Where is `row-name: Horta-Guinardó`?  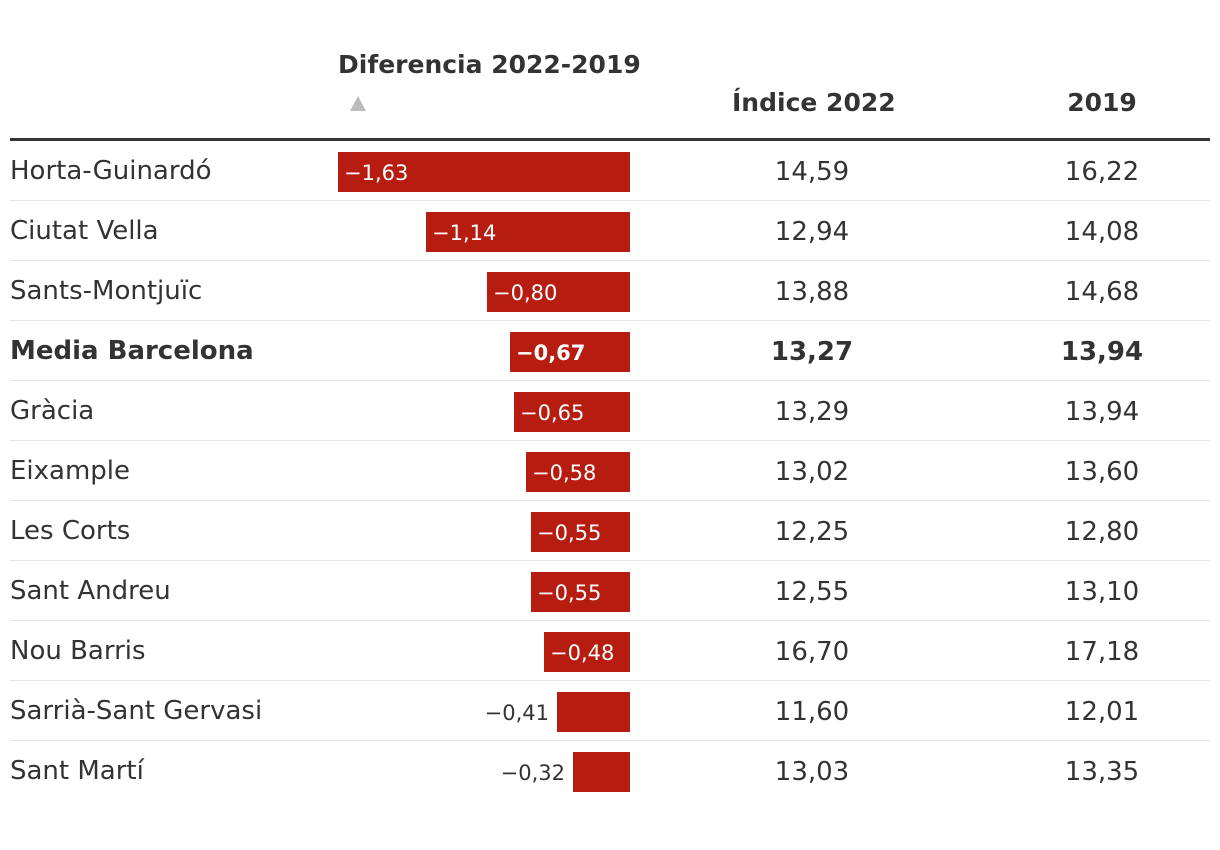
row-name: Horta-Guinardó is located at coordinates (111, 171).